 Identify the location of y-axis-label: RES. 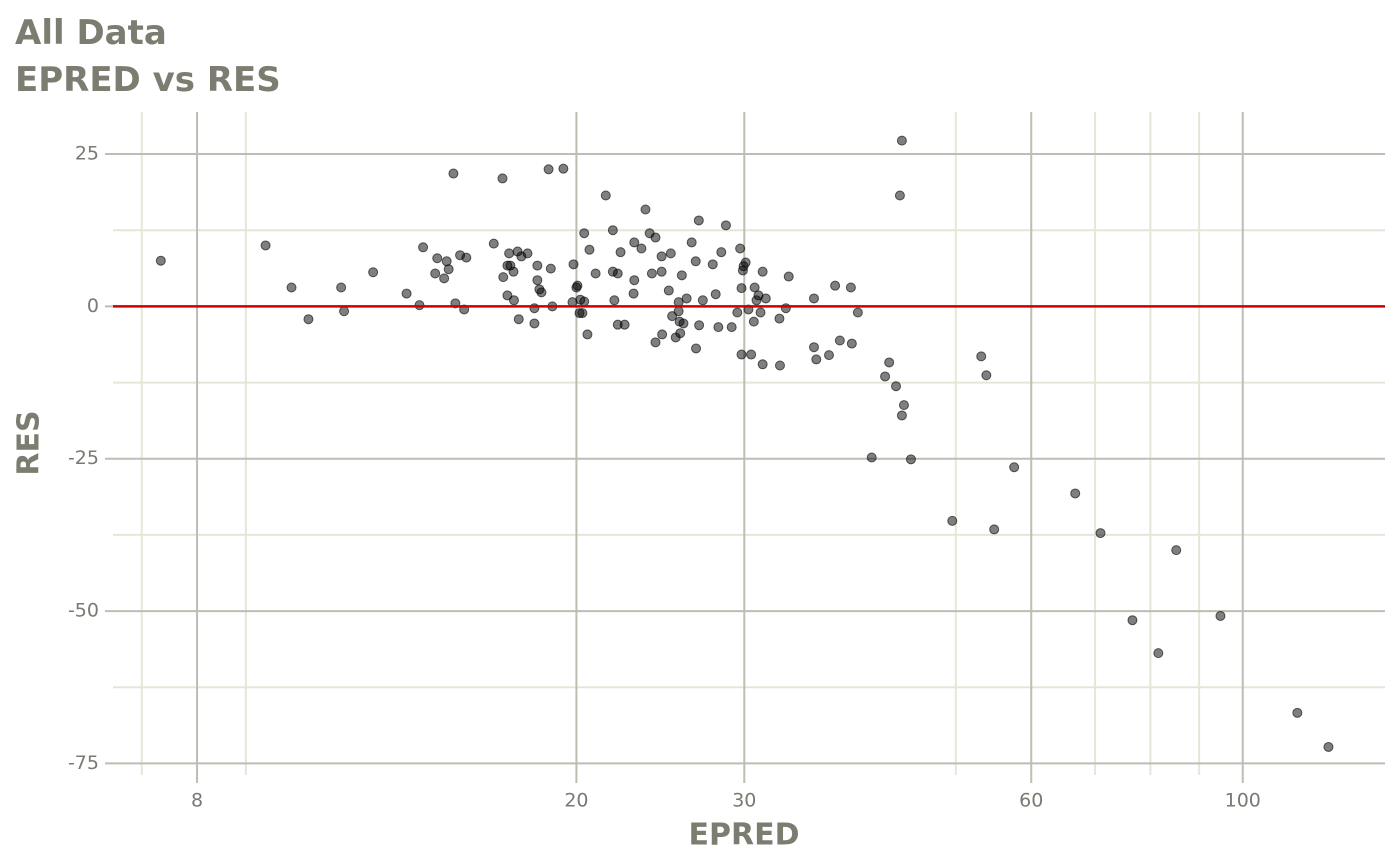
(29, 442).